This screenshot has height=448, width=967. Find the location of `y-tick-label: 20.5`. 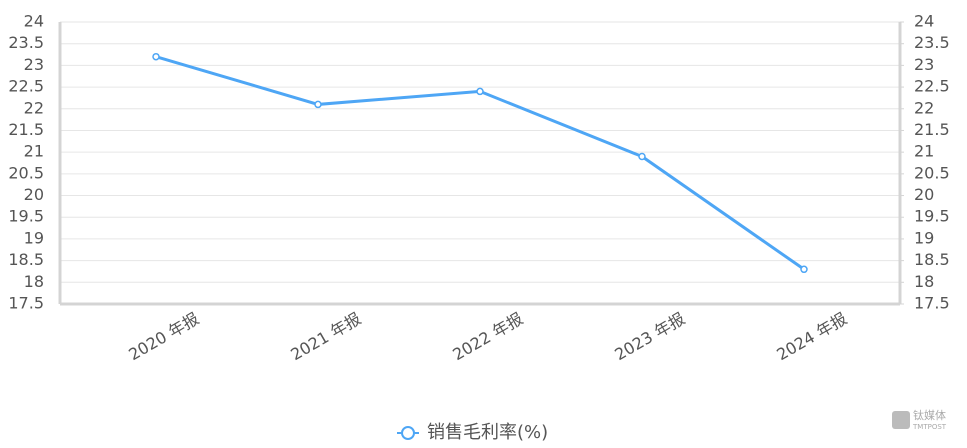

y-tick-label: 20.5 is located at coordinates (26, 172).